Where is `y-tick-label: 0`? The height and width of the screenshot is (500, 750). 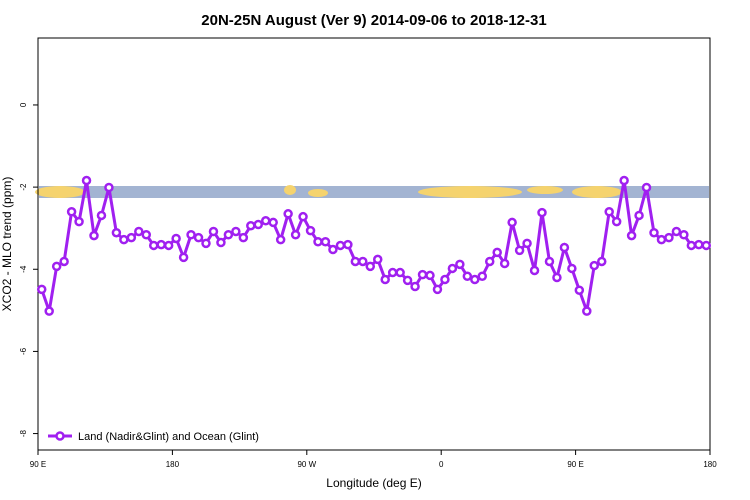 y-tick-label: 0 is located at coordinates (23, 104).